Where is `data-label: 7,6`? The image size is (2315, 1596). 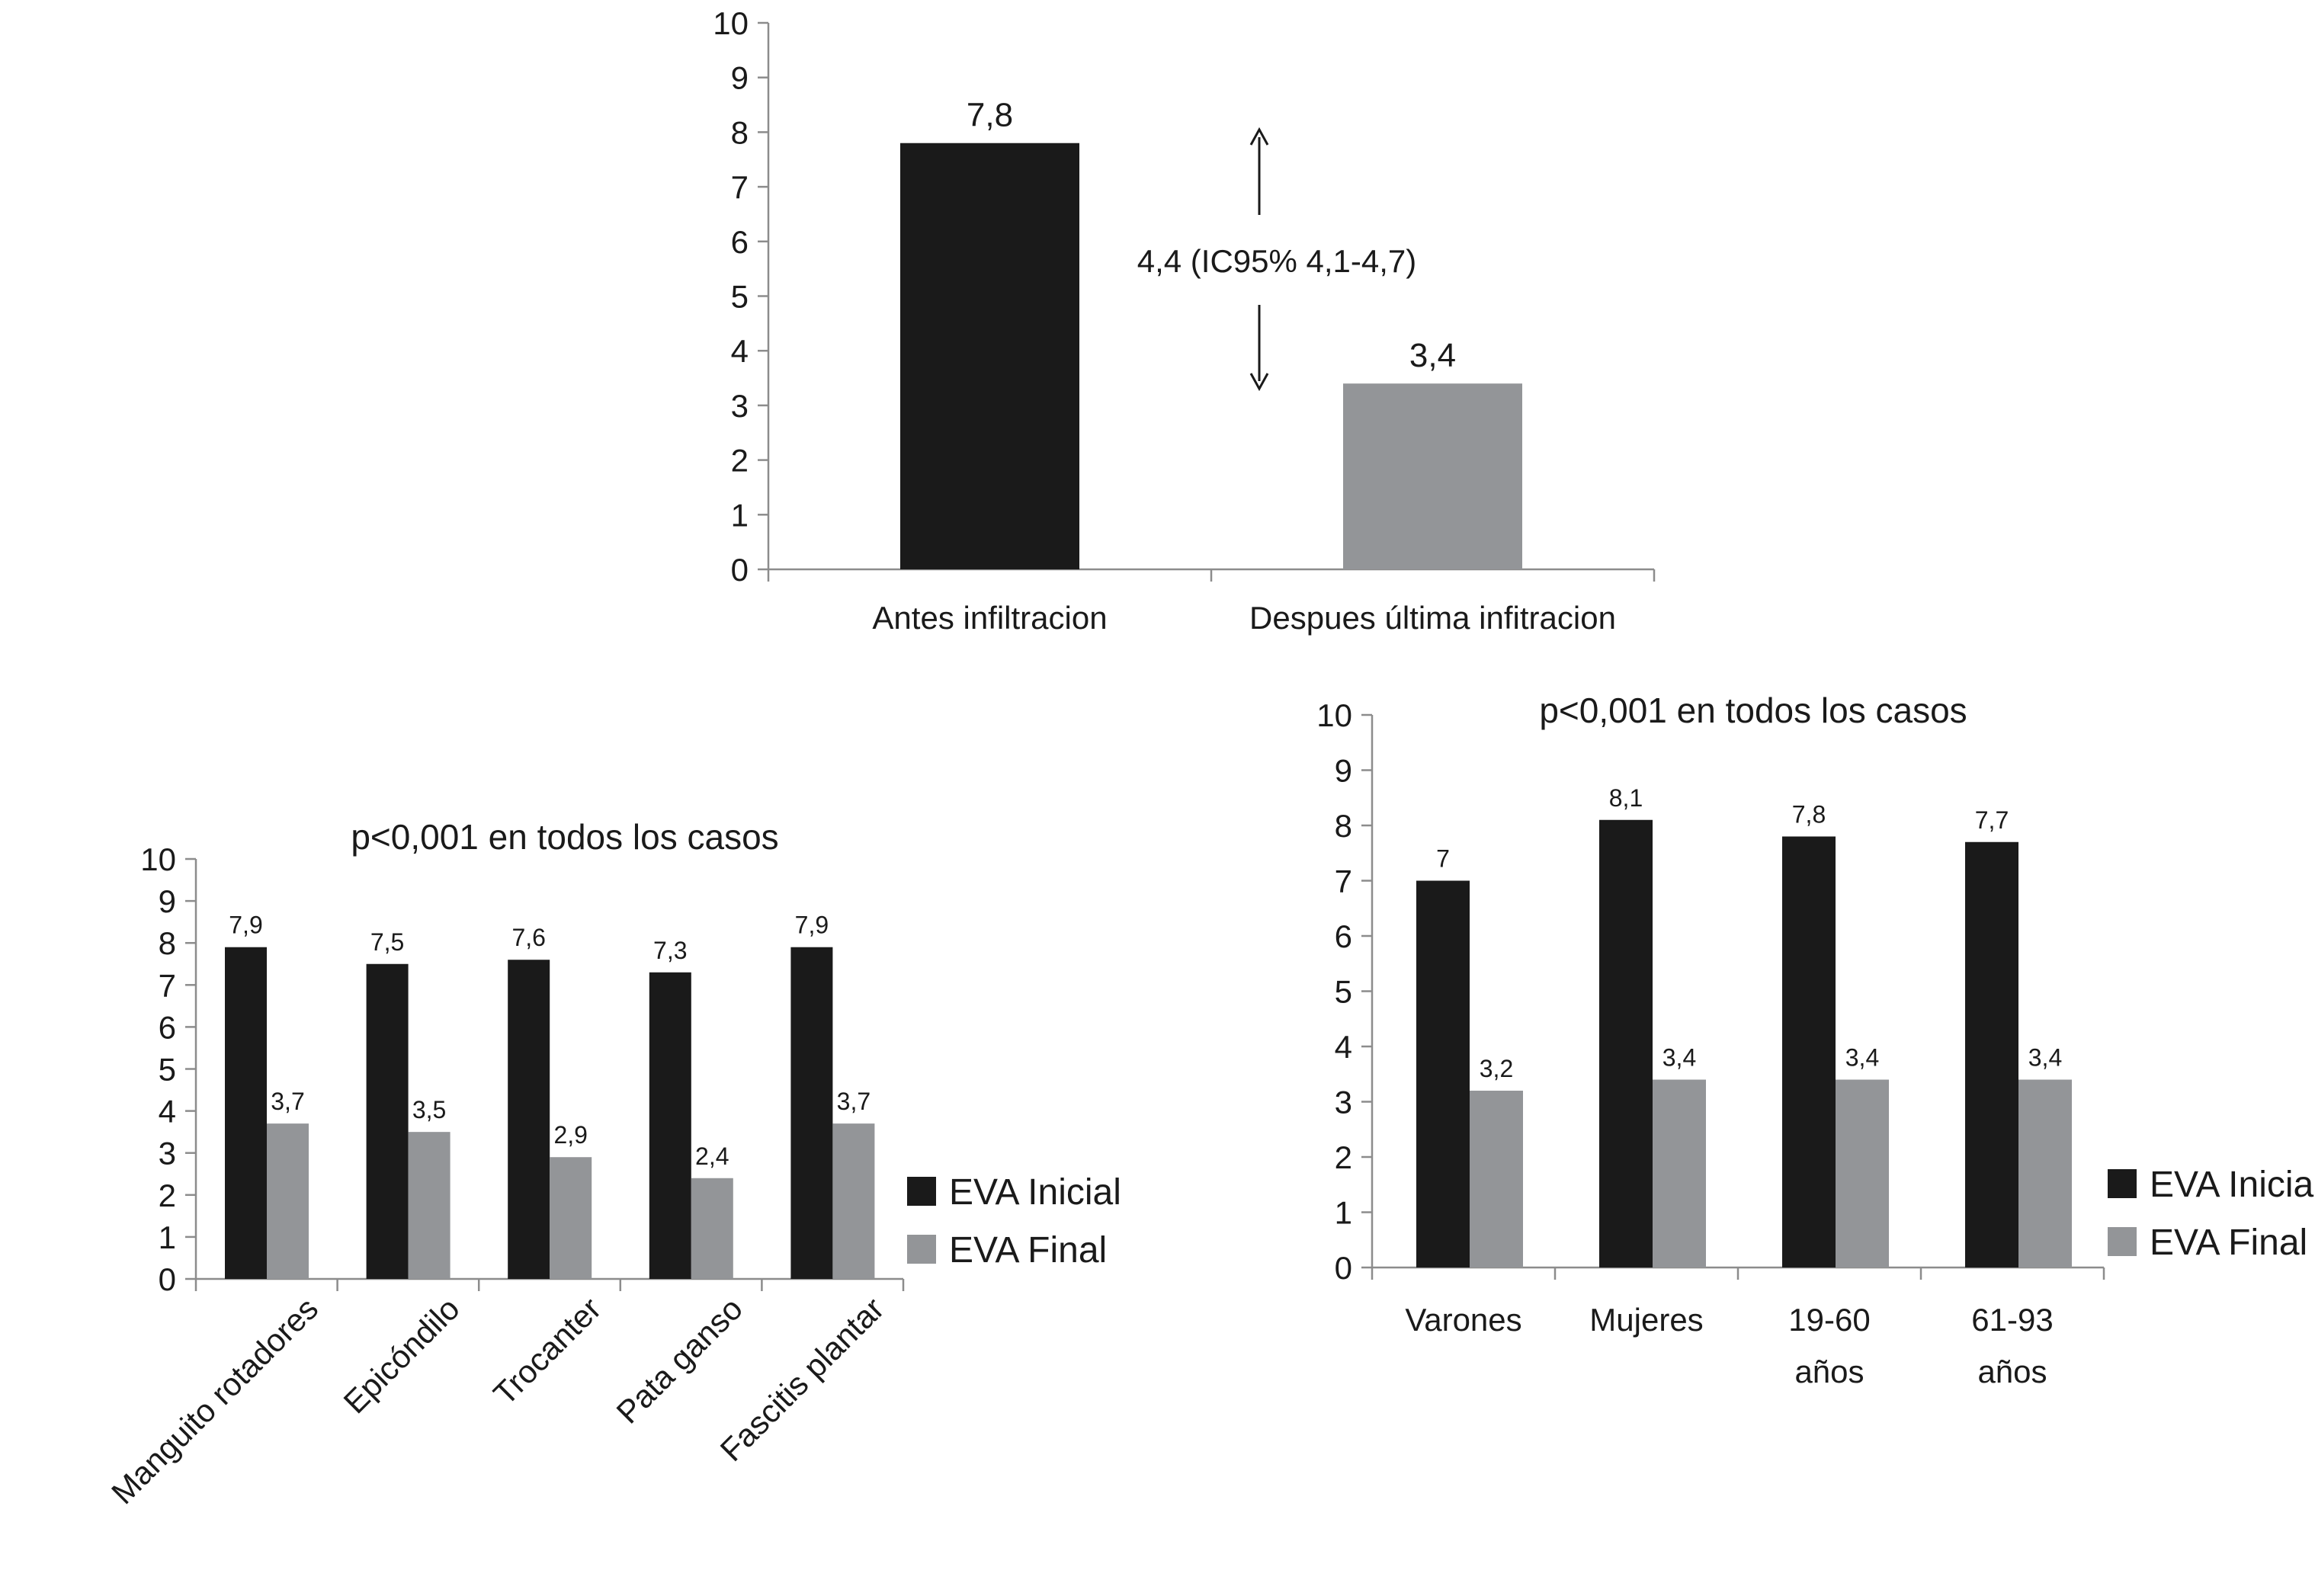 data-label: 7,6 is located at coordinates (528, 938).